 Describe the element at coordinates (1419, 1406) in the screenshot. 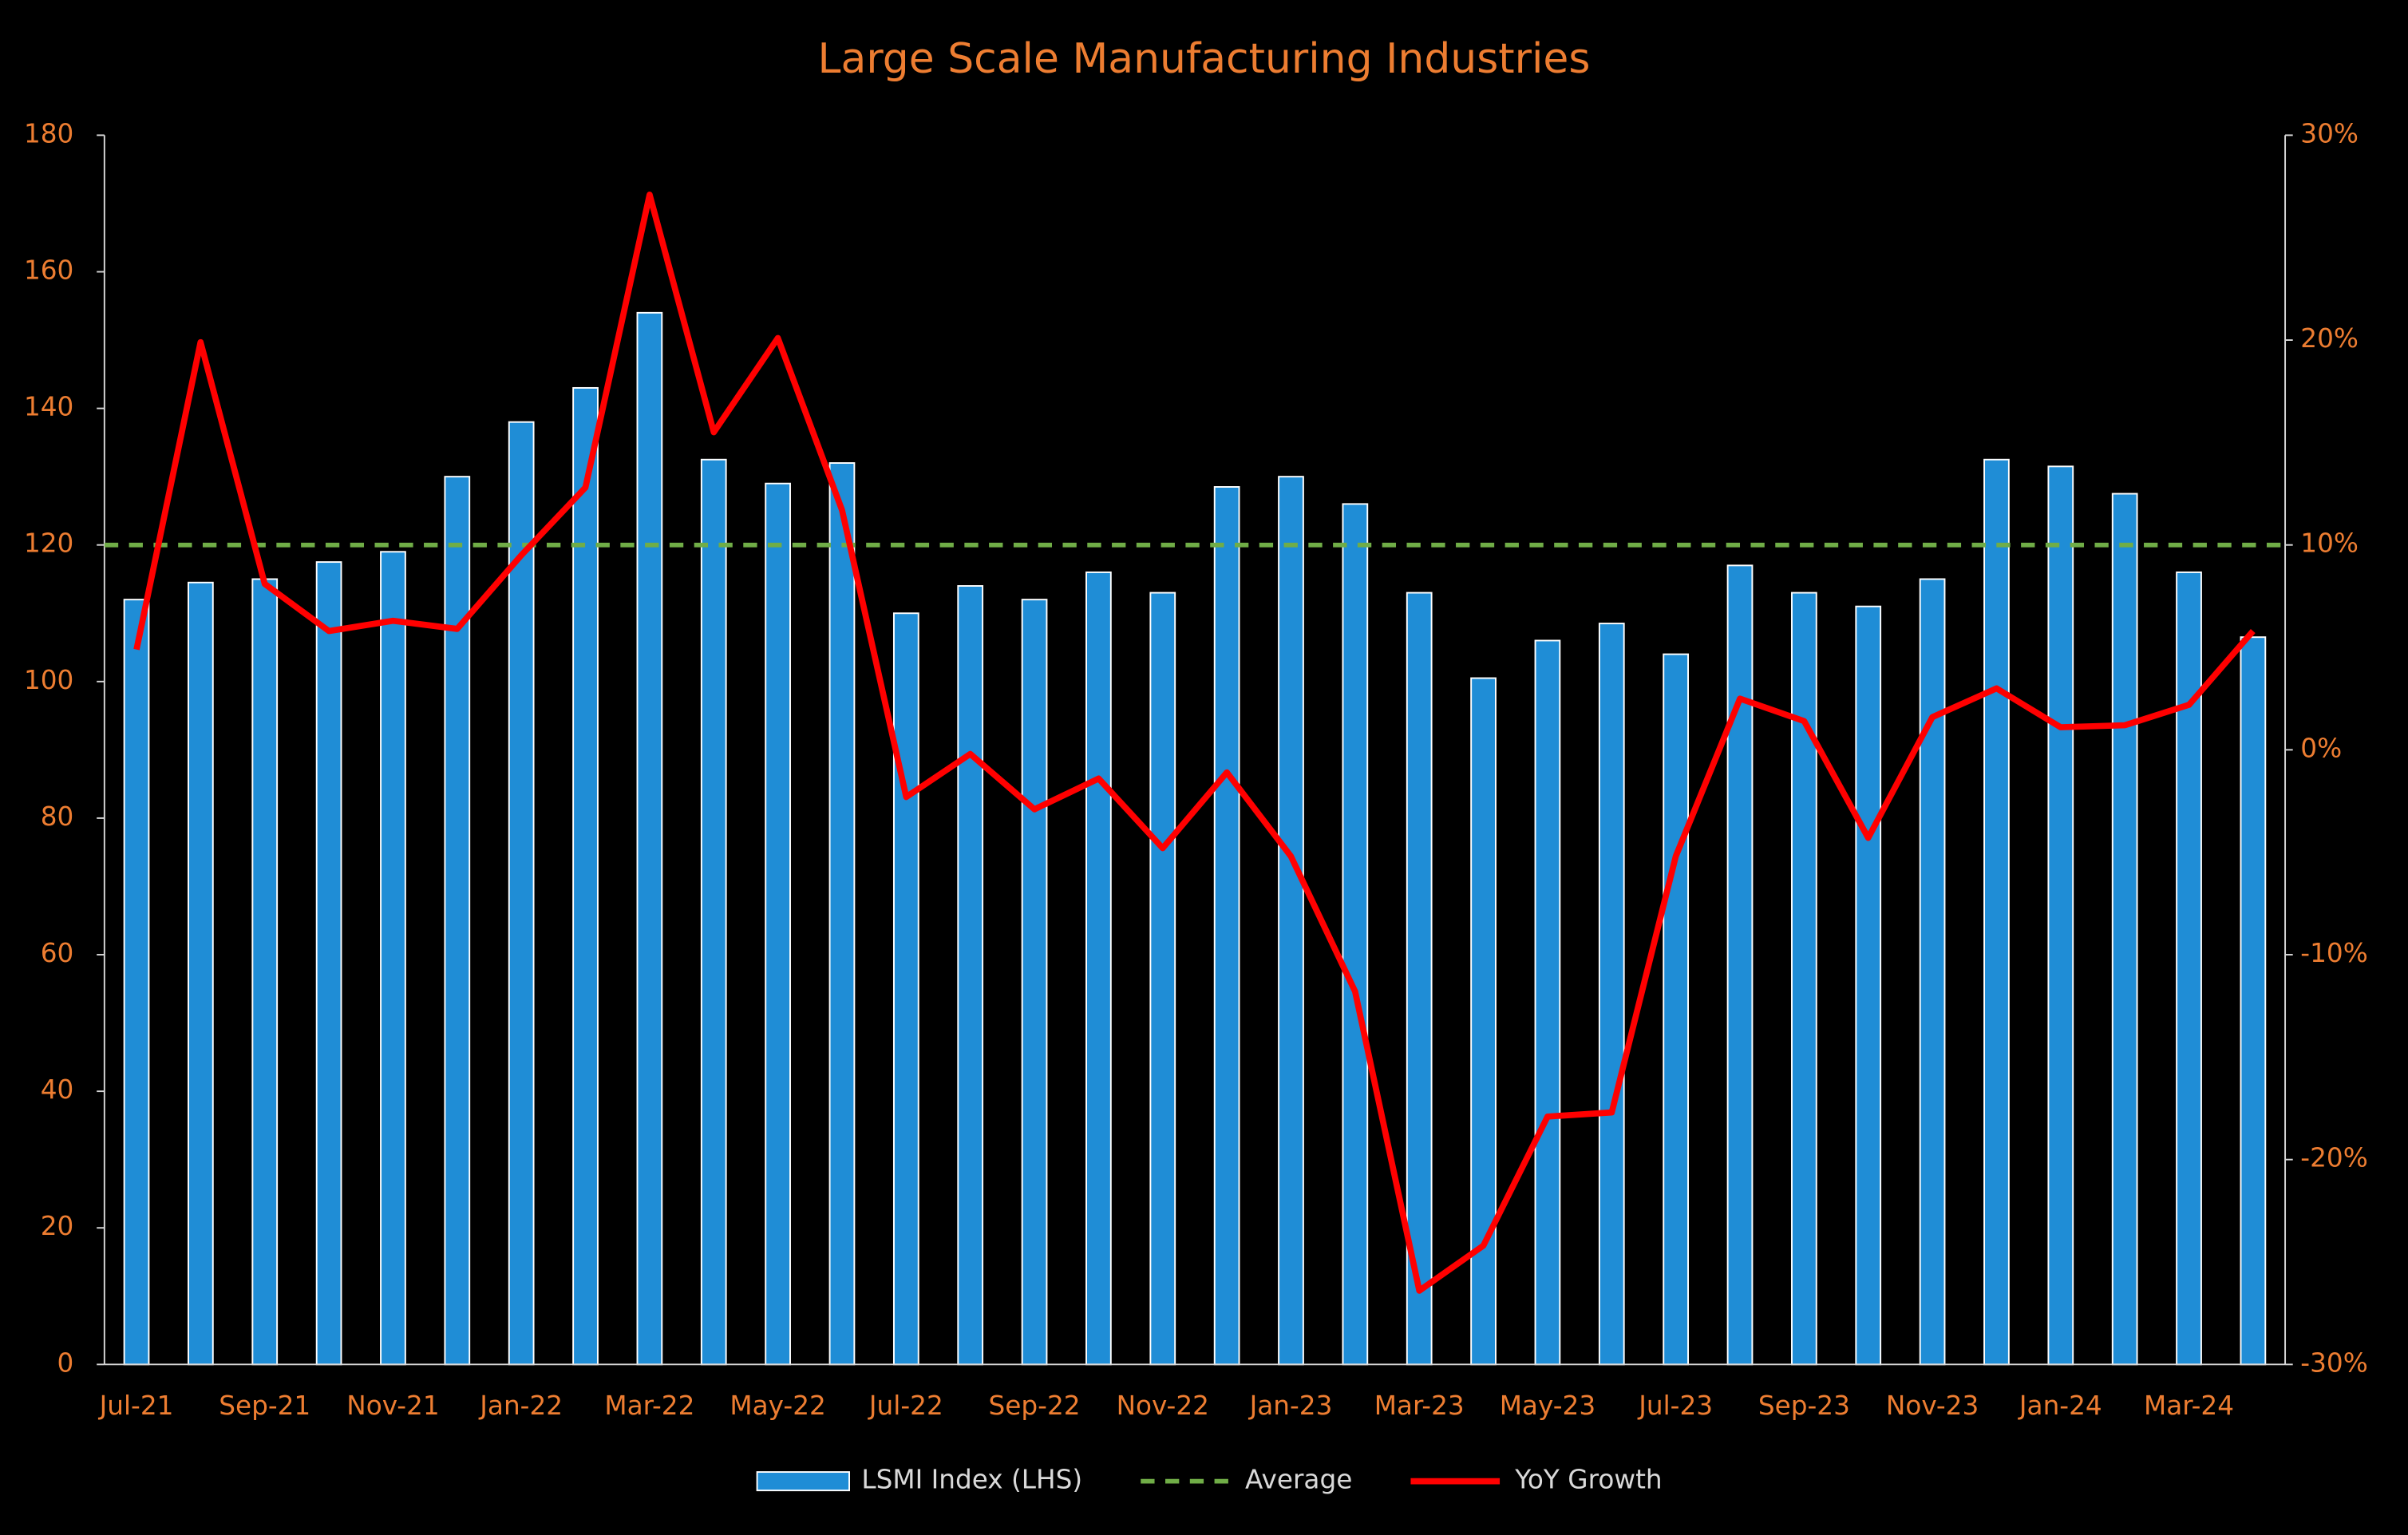

I see `x-tick-label: Mar-23` at that location.